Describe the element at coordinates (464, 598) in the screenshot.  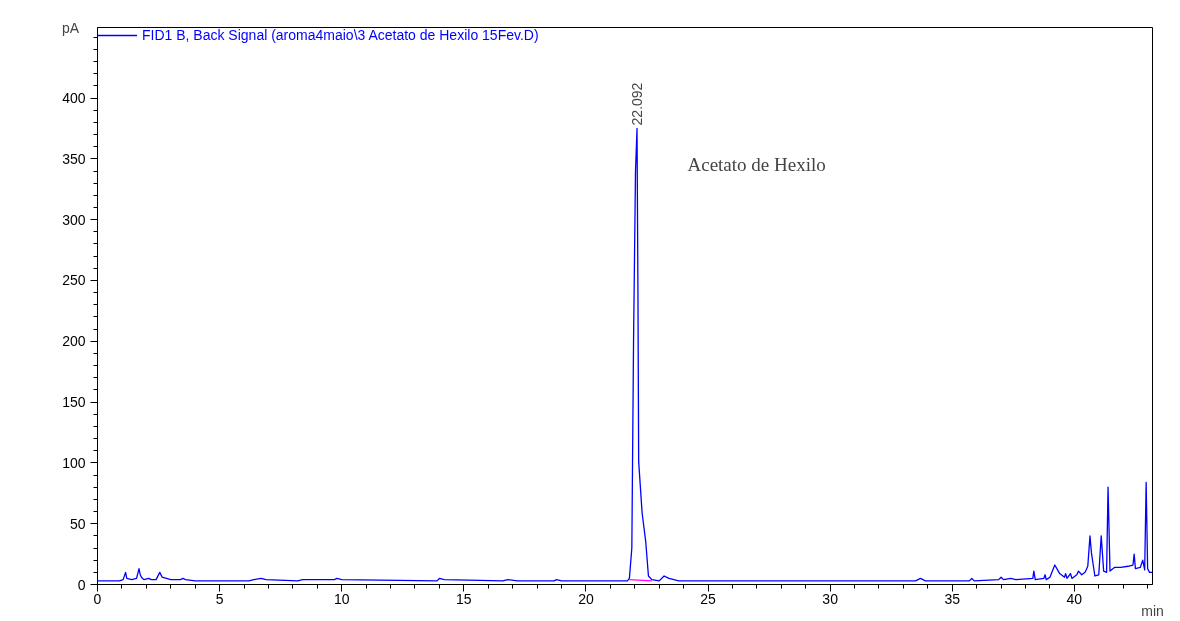
I see `x-tick-label: 15` at that location.